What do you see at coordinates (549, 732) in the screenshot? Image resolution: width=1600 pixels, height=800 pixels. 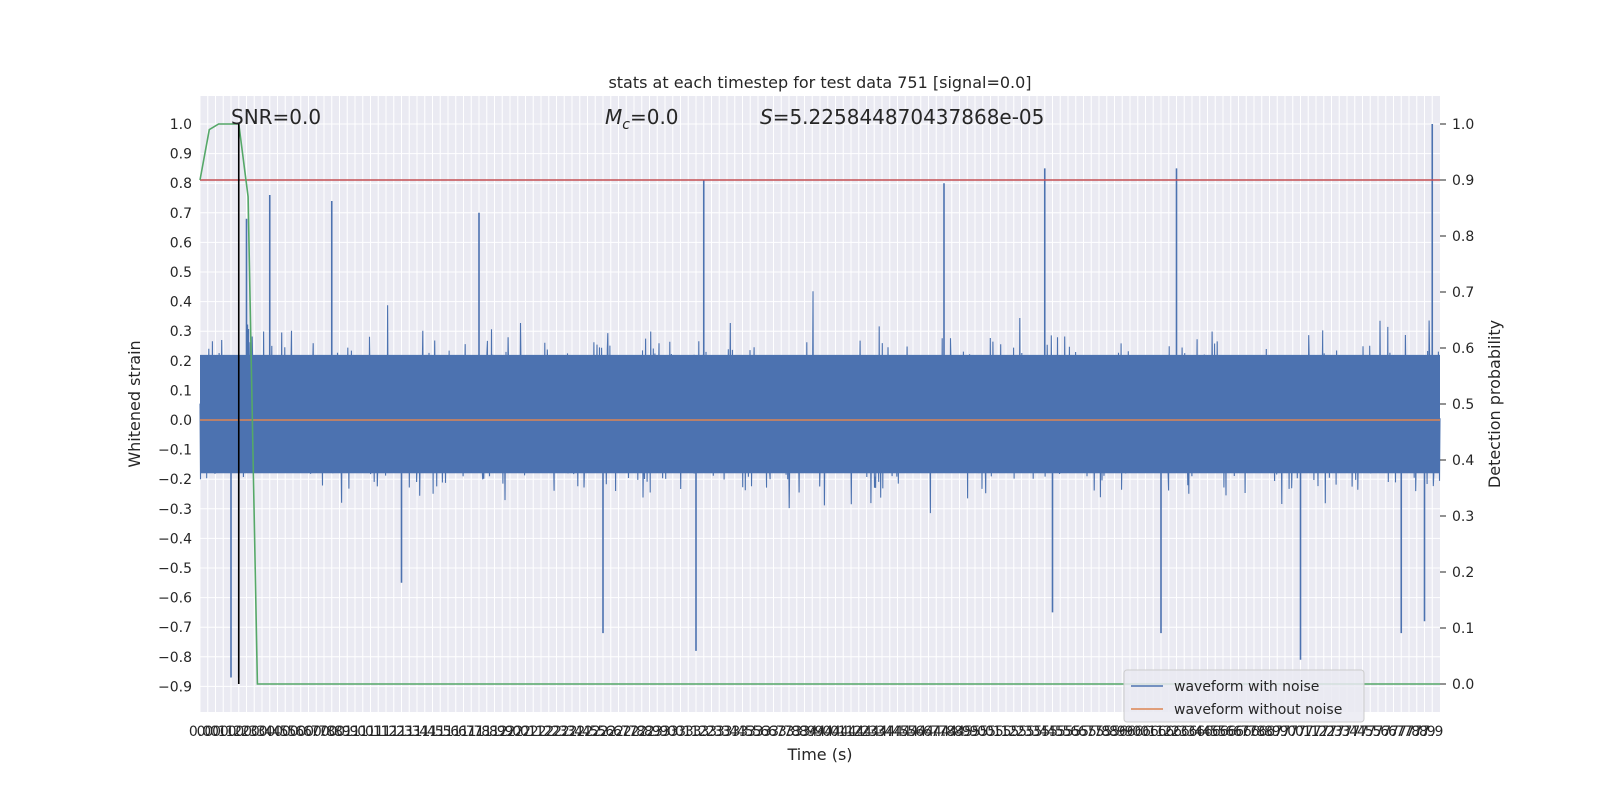 I see `x-tick-label: 2.2` at bounding box center [549, 732].